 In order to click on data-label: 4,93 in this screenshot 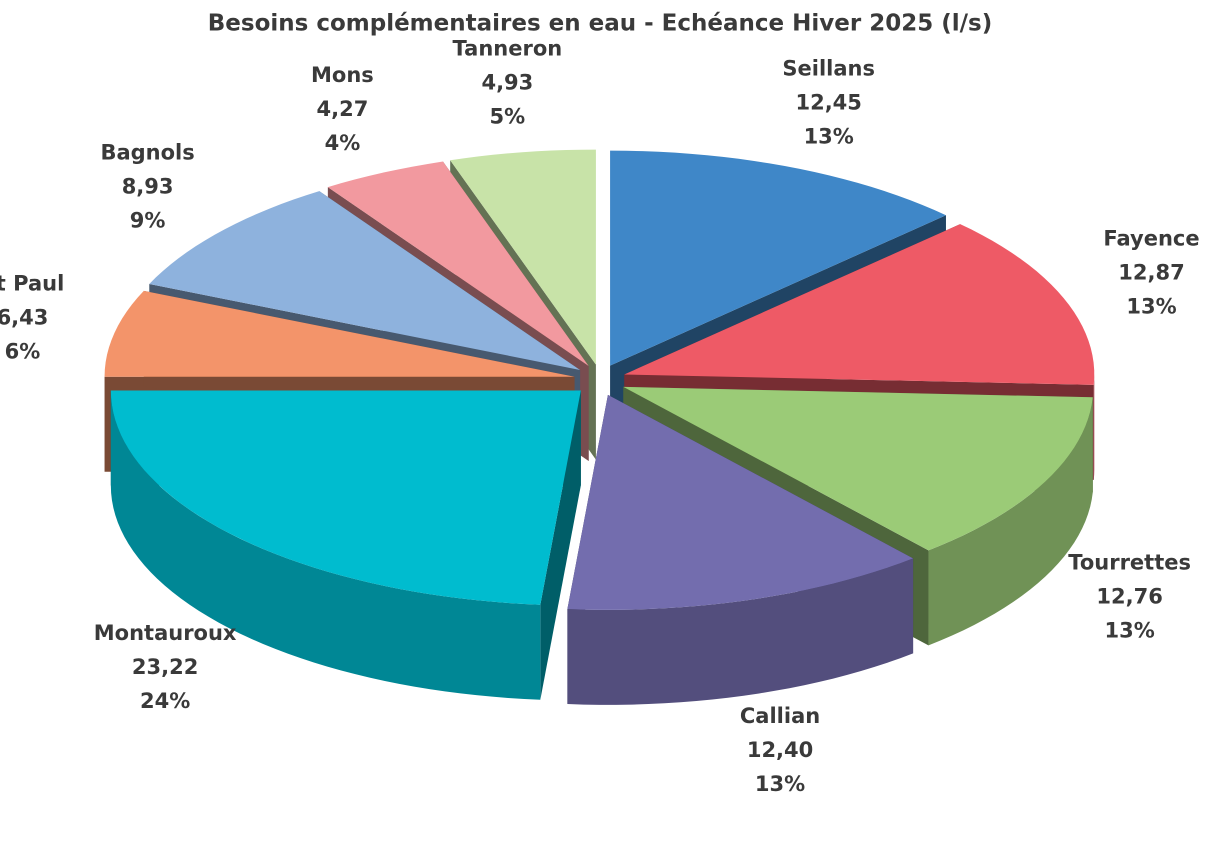, I will do `click(507, 83)`.